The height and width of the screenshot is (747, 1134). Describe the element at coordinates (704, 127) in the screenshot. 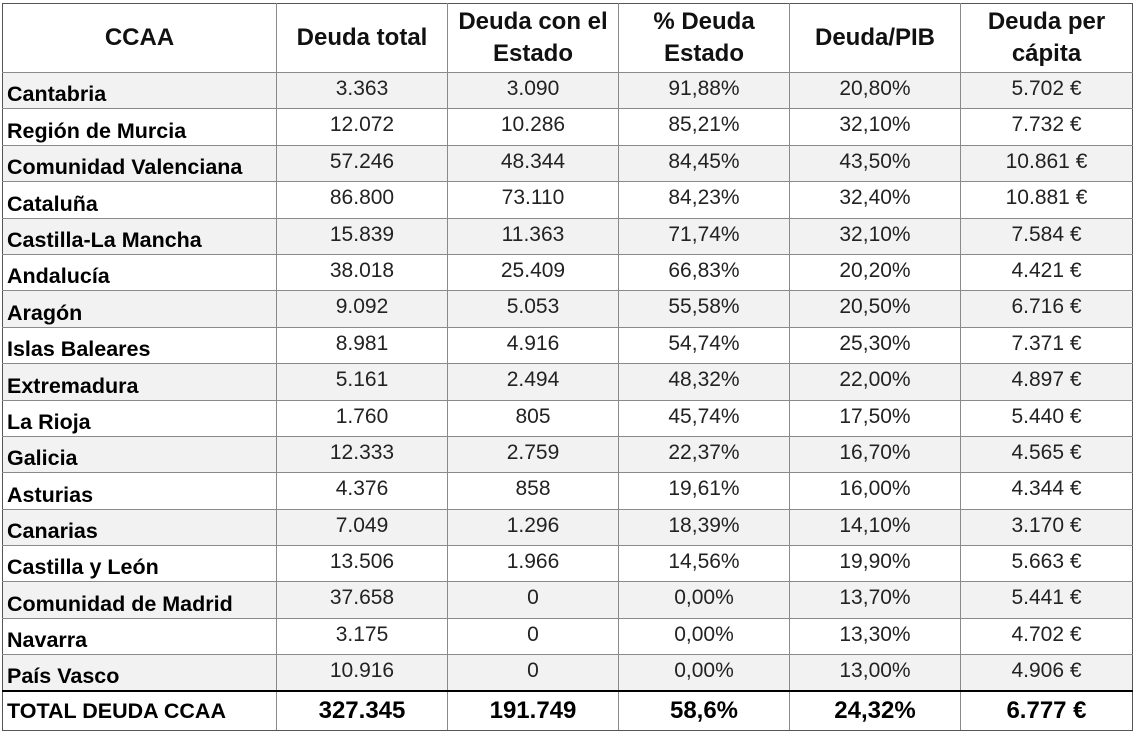

I see `cell-pct-deuda-estado: 85,21%` at that location.